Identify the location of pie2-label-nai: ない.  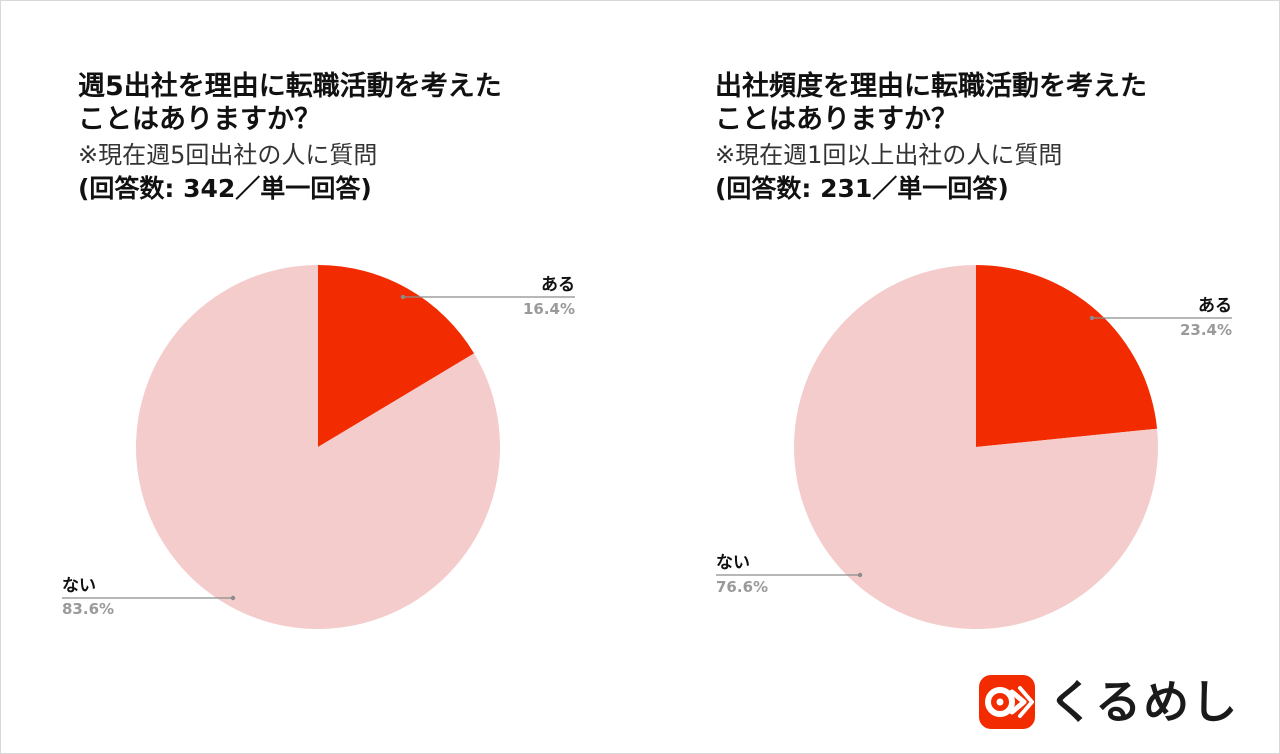
(733, 563).